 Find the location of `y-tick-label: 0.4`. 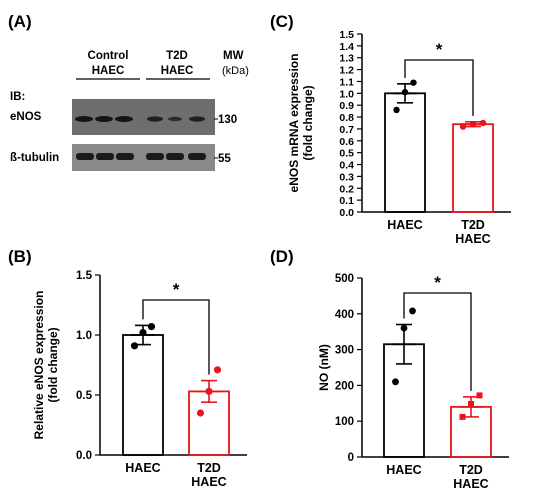

y-tick-label: 0.4 is located at coordinates (346, 166).